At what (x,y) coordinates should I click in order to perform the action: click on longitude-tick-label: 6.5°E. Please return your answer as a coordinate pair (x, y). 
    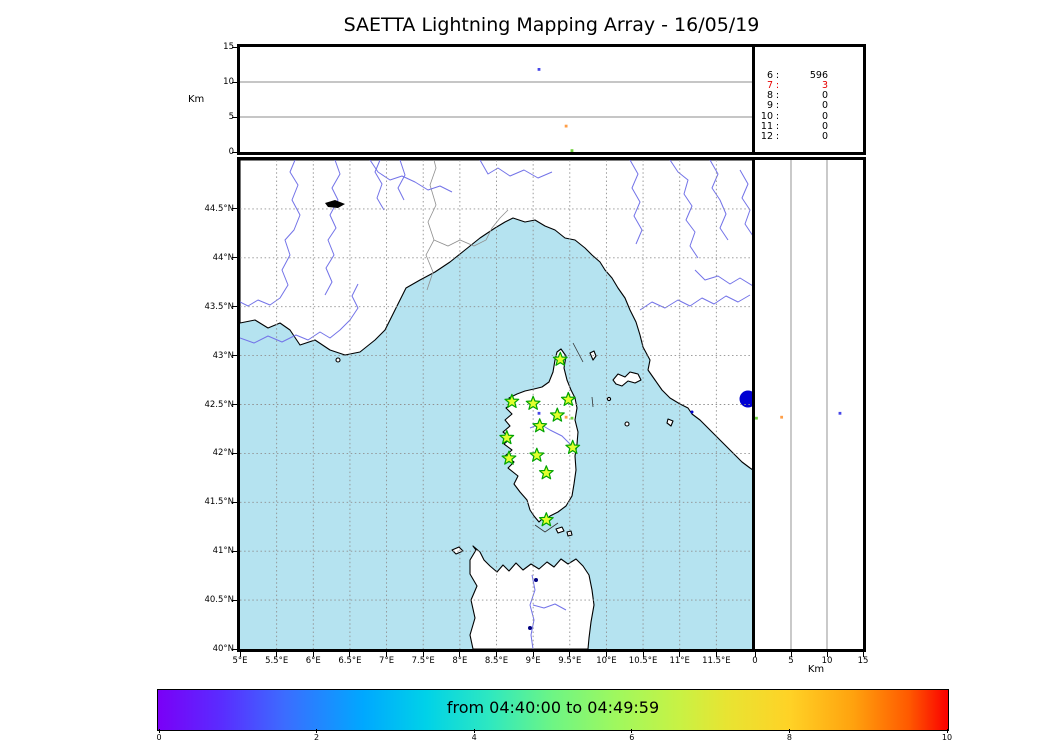
    Looking at the image, I should click on (350, 661).